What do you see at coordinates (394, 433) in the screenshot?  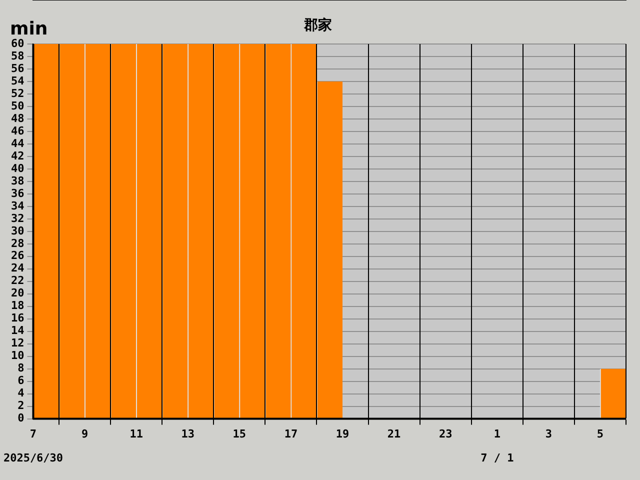 I see `x-tick-label: 21` at bounding box center [394, 433].